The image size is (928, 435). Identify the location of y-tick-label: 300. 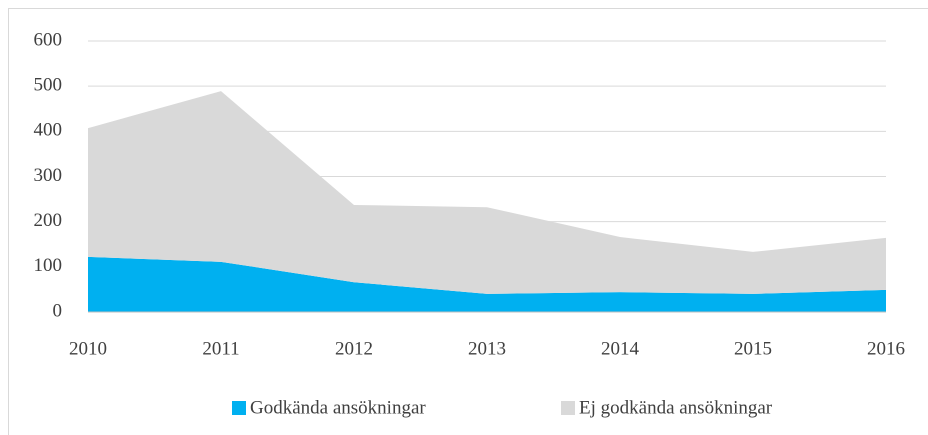
(48, 175).